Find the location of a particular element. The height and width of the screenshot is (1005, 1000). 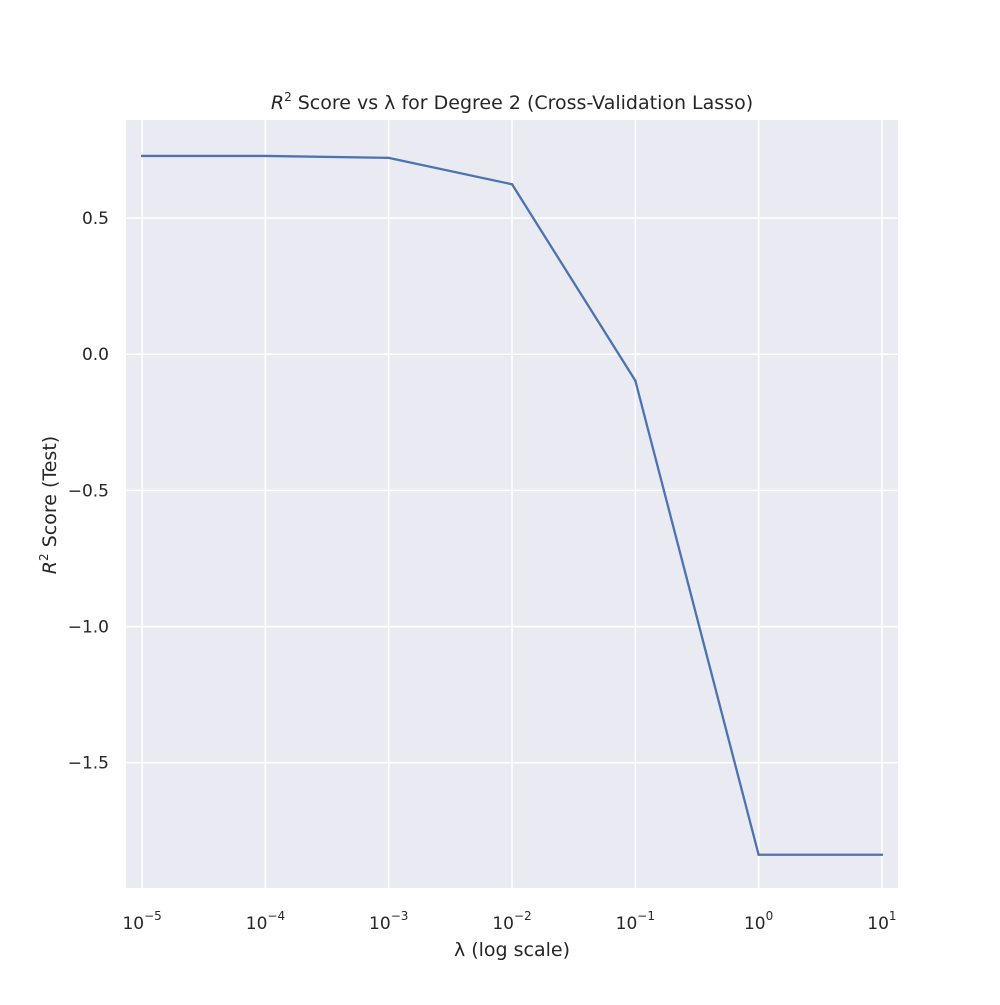

y-tick-label: −1.5 is located at coordinates (88, 764).